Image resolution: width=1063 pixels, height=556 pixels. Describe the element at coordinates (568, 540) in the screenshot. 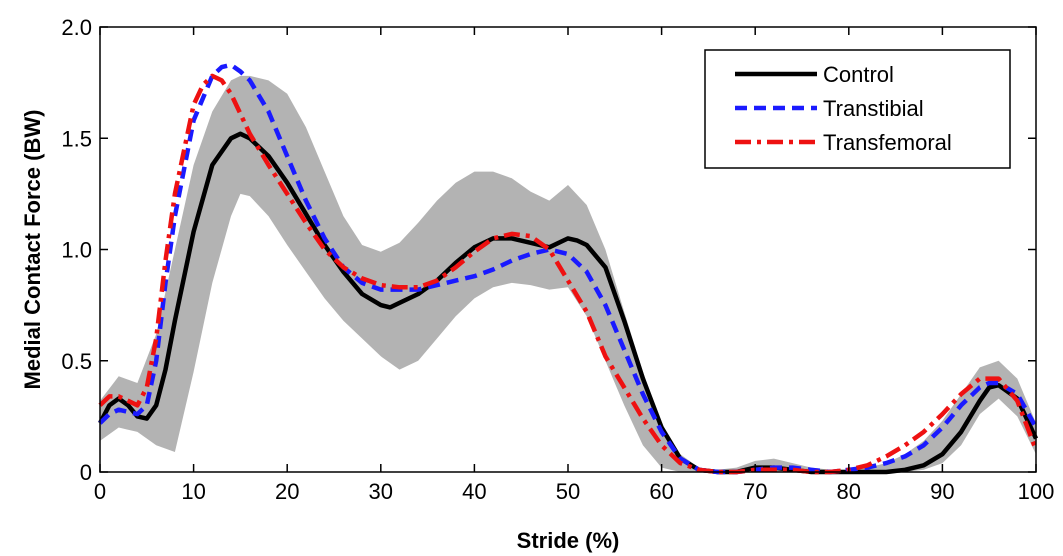

I see `x-axis-title: Stride (%)` at that location.